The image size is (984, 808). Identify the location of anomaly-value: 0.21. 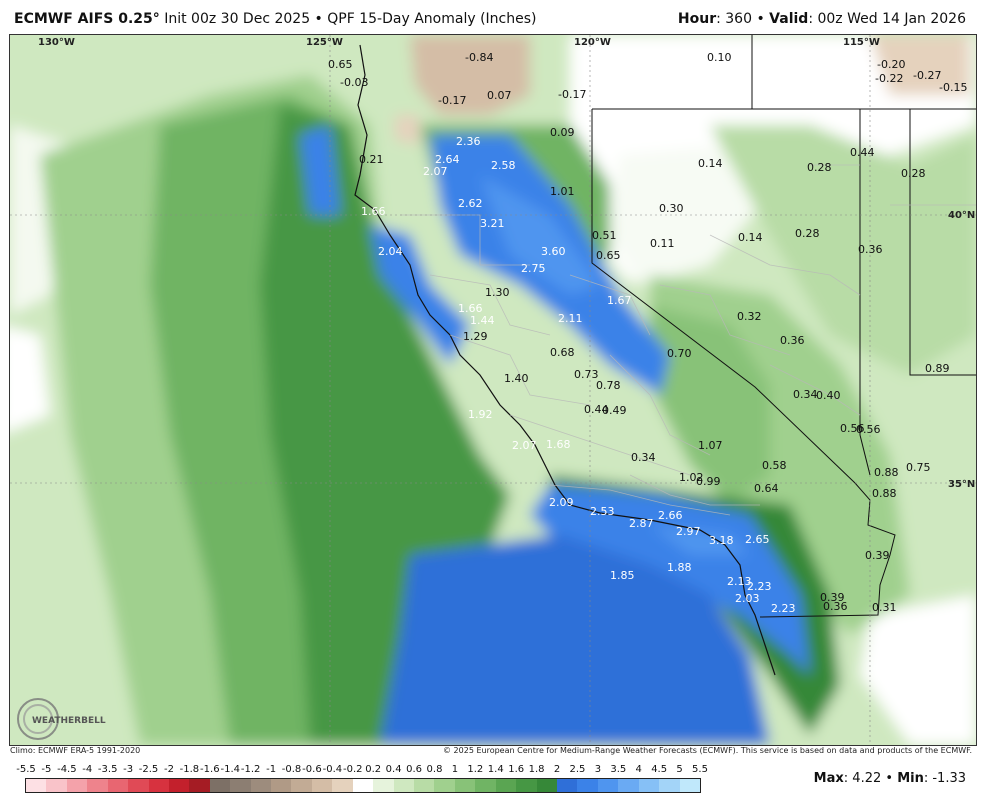
(371, 159).